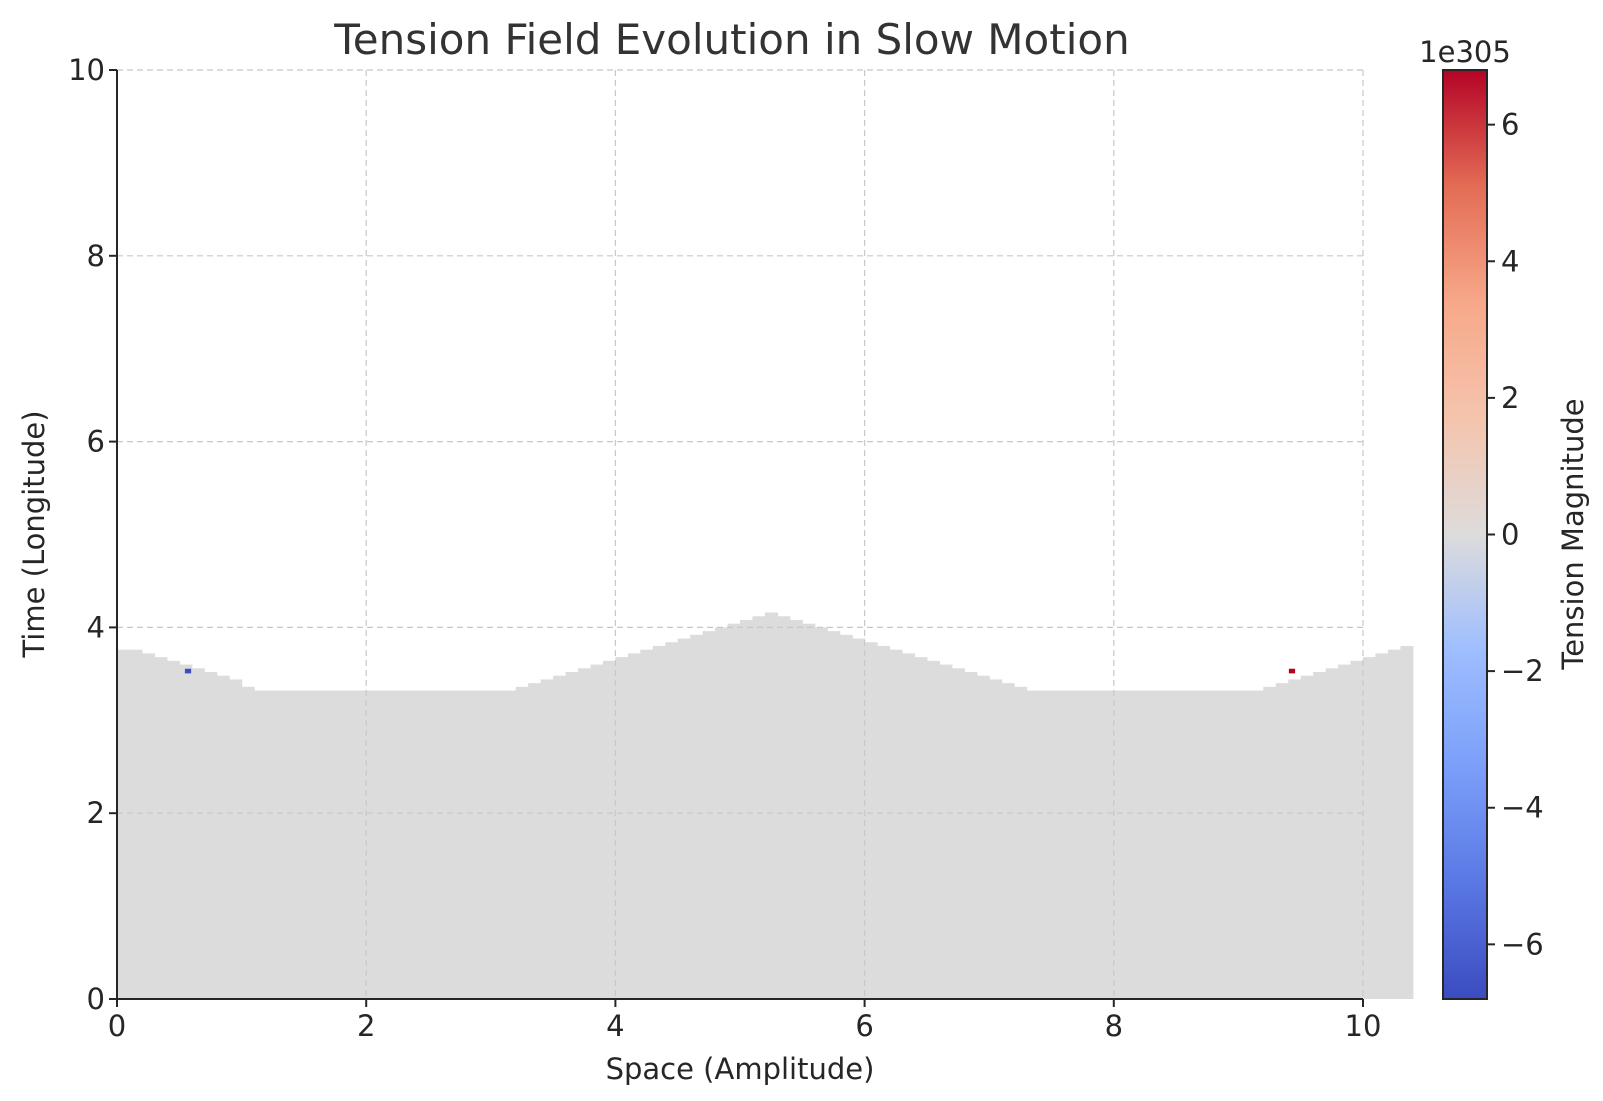  Describe the element at coordinates (1522, 808) in the screenshot. I see `colorbar-tick-label: −4` at that location.